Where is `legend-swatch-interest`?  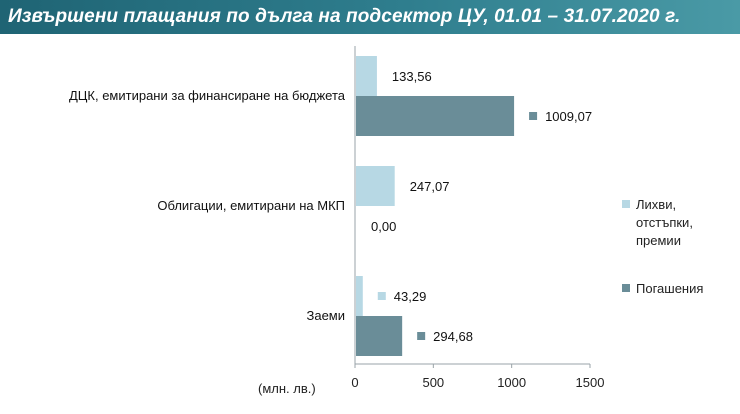
legend-swatch-interest is located at coordinates (626, 204).